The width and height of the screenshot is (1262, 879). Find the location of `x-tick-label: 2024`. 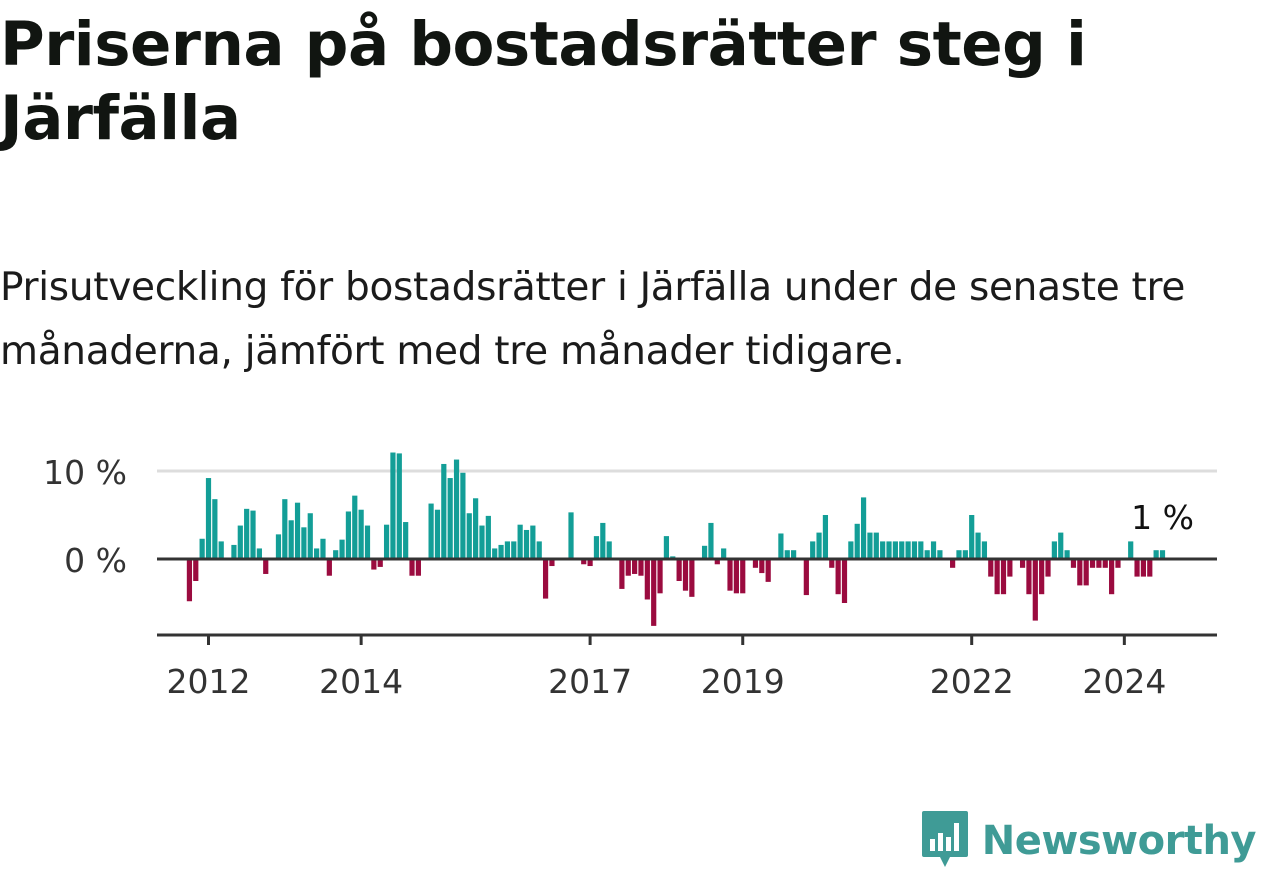

x-tick-label: 2024 is located at coordinates (1124, 681).